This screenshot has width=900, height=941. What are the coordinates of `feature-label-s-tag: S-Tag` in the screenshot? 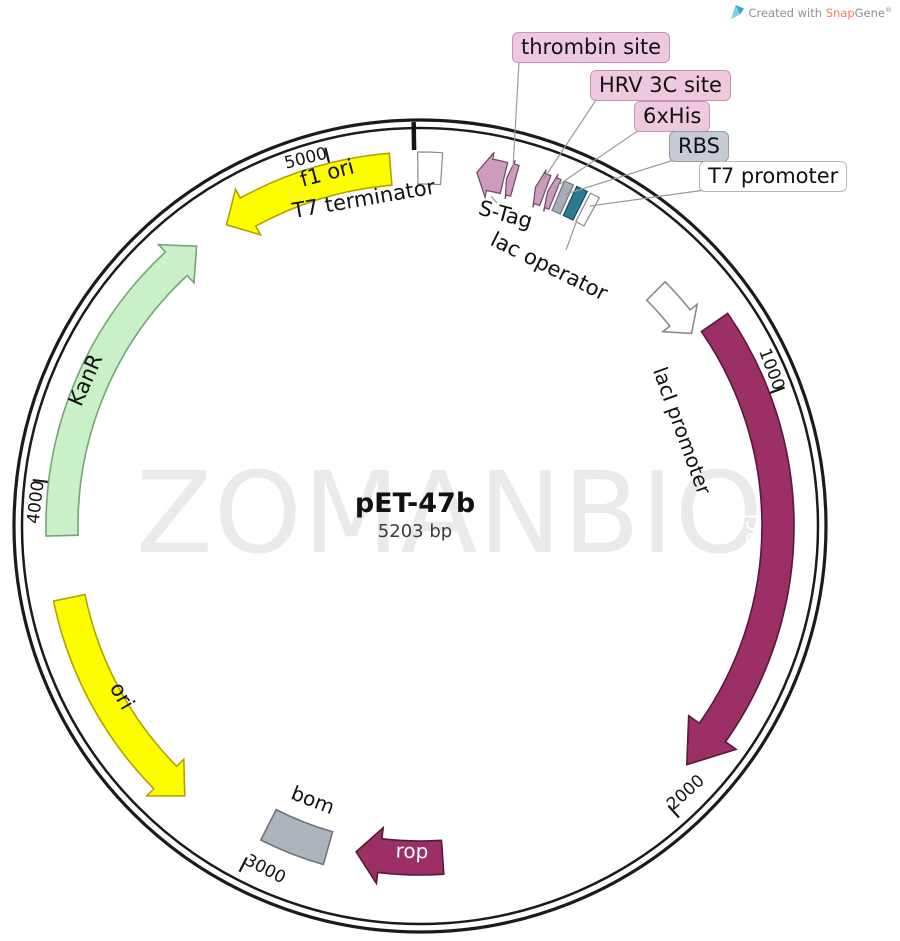 It's located at (505, 215).